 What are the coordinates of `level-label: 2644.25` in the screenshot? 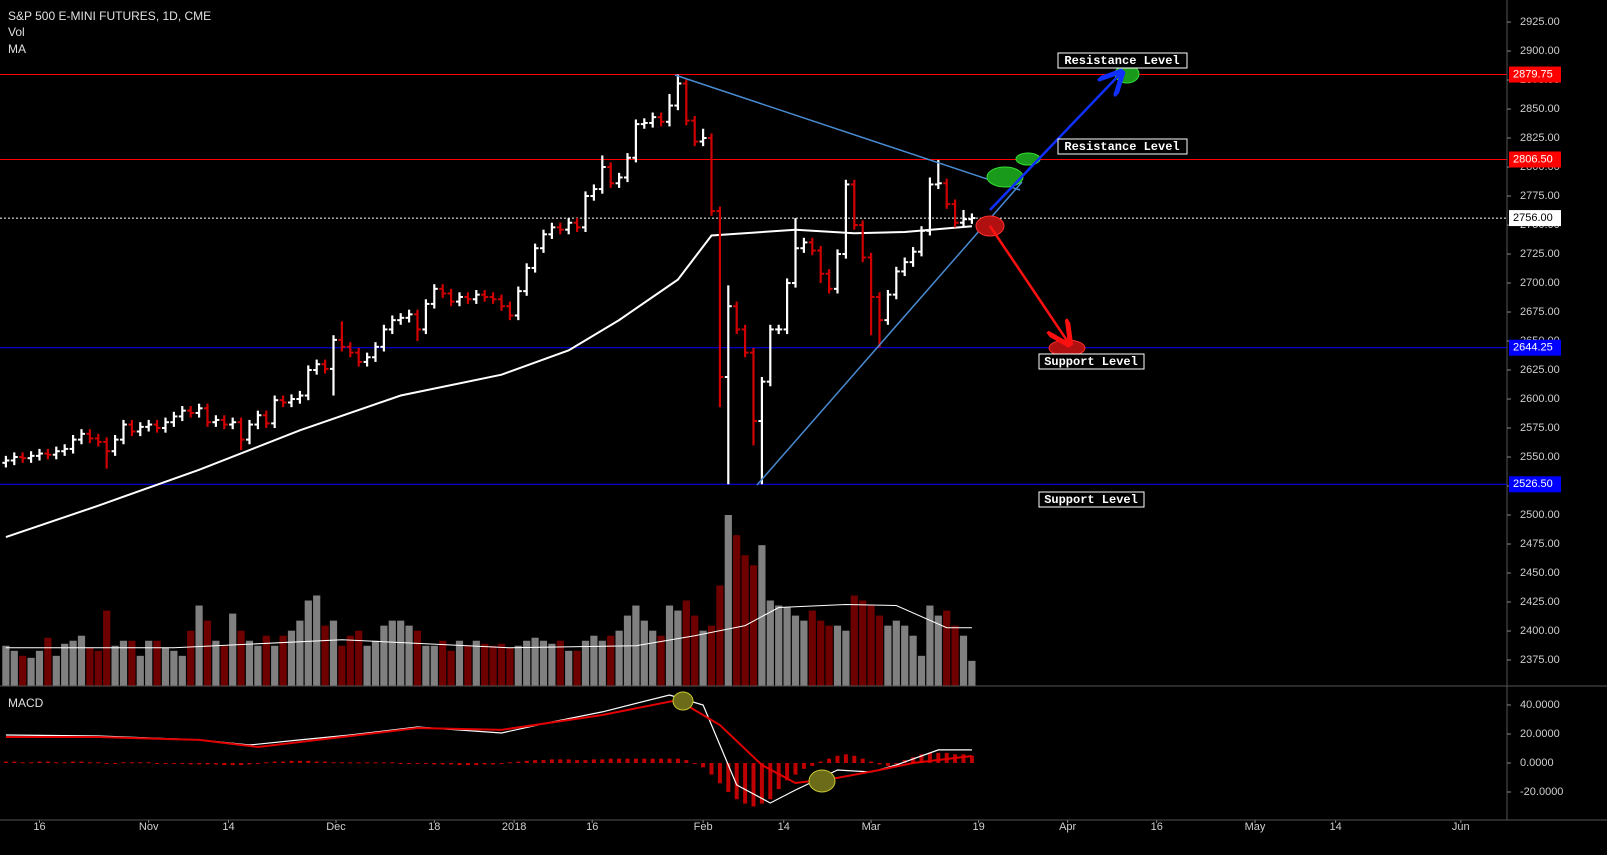 It's located at (1533, 348).